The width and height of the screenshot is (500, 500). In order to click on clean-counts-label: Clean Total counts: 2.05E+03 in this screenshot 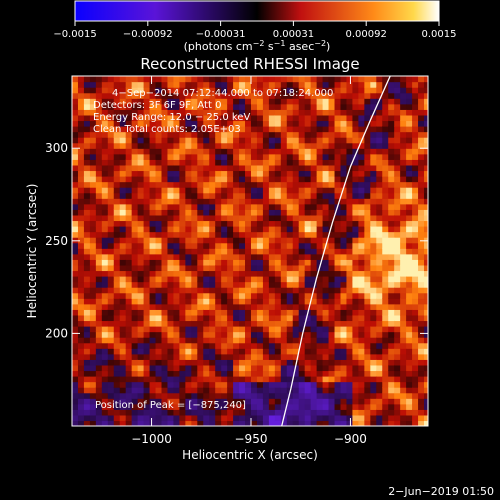, I will do `click(167, 129)`.